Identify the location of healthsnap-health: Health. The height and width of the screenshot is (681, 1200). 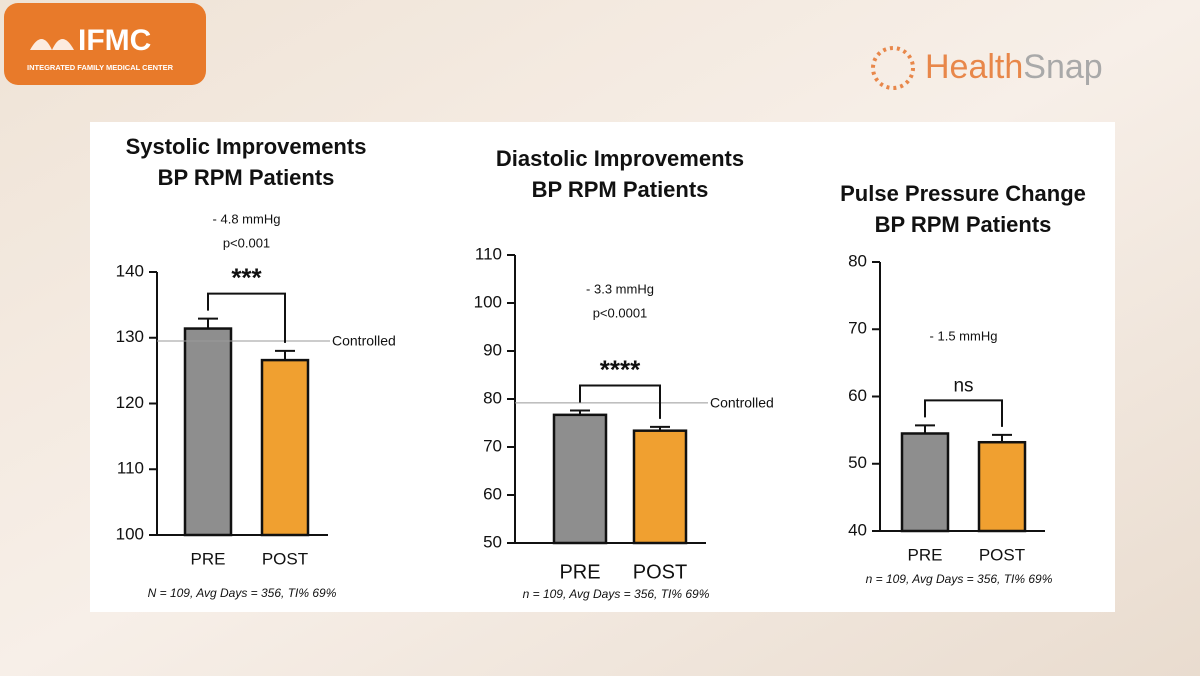
(974, 67).